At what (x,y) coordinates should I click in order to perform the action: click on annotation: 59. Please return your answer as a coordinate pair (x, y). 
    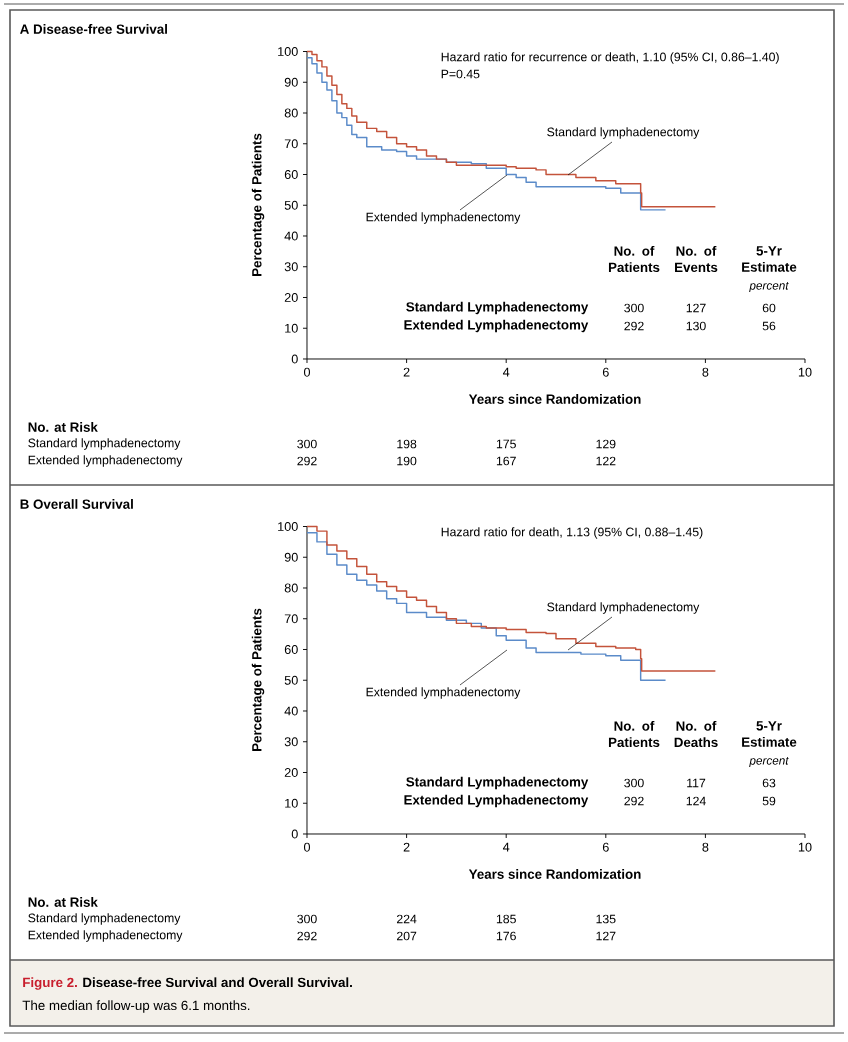
    Looking at the image, I should click on (769, 801).